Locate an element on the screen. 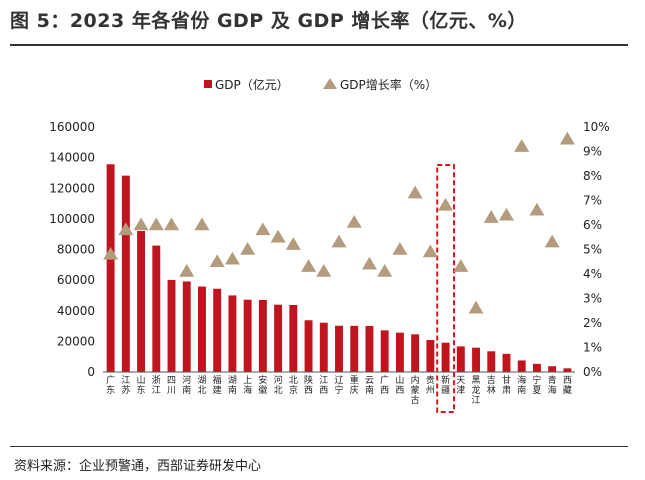  category-label: 黑龙江 is located at coordinates (476, 390).